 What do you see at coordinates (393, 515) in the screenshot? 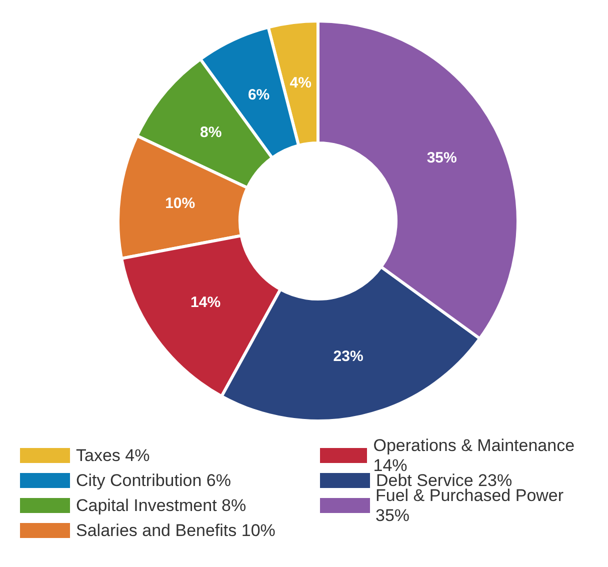
I see `text: 35%` at bounding box center [393, 515].